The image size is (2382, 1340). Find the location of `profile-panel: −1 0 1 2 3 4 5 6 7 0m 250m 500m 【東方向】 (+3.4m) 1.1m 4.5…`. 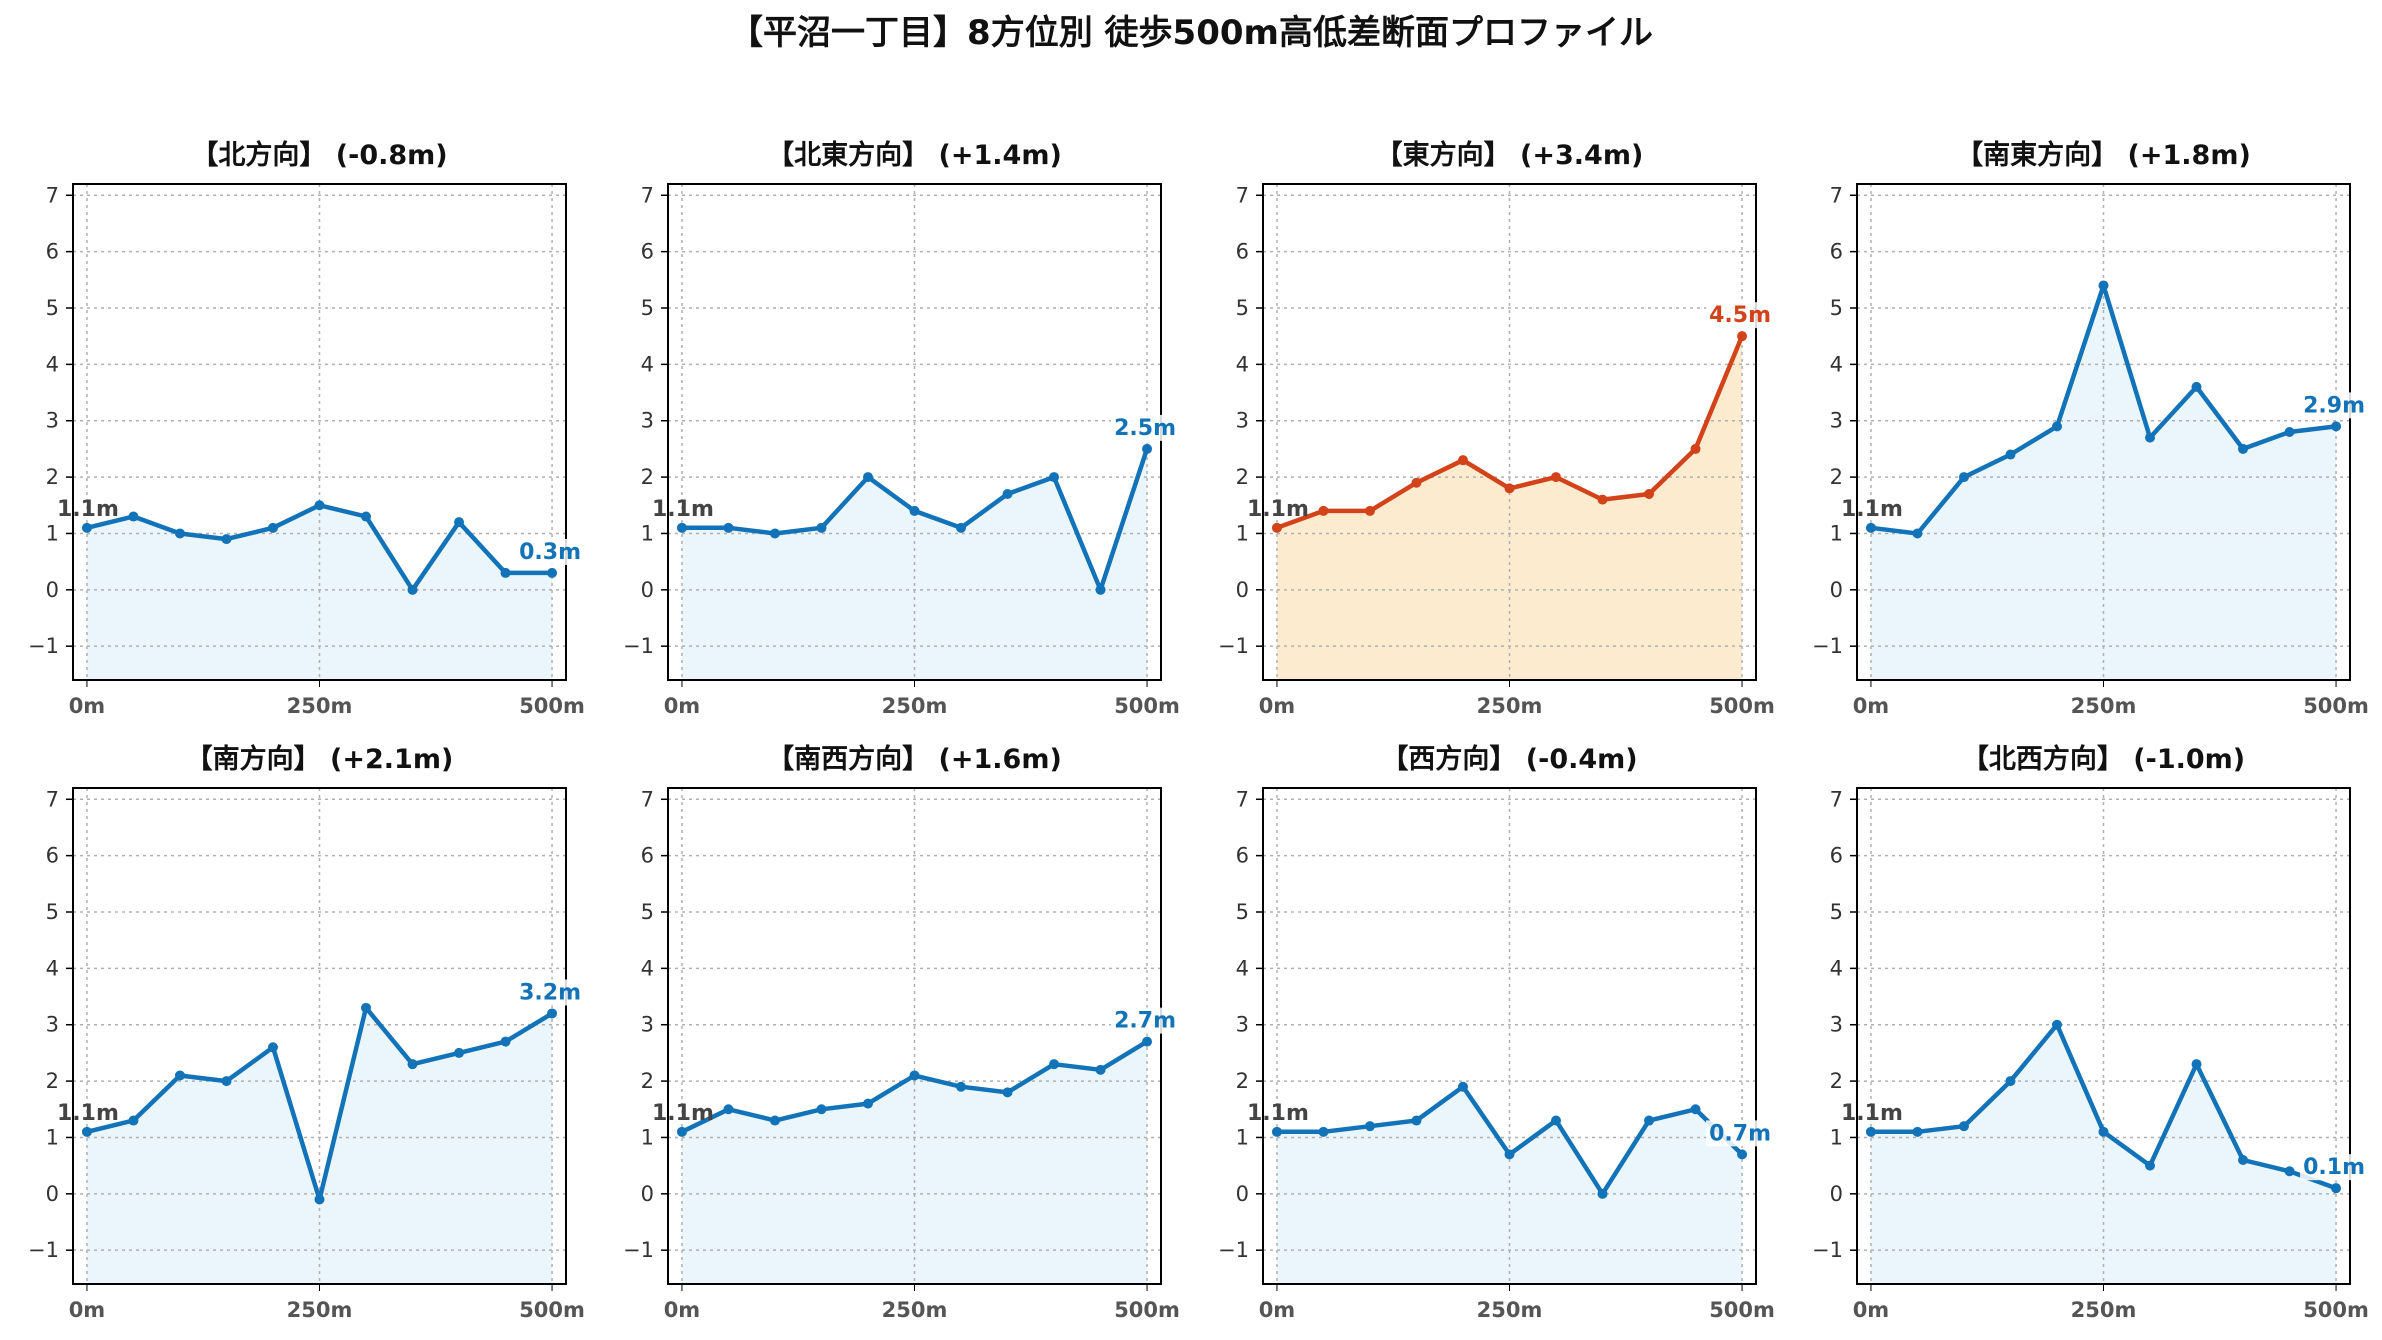

profile-panel: −1 0 1 2 3 4 5 6 7 0m 250m 500m 【東方向】 (+3.4m) 1.1m 4.5… is located at coordinates (1496, 428).